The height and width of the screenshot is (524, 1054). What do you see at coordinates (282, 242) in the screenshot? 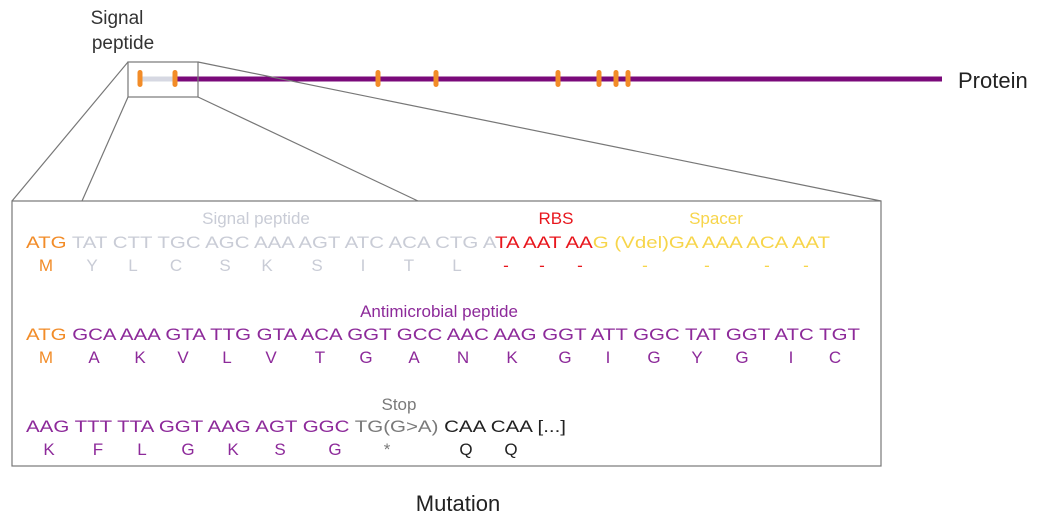
I see `dna-segment: TAT CTT TGC AGC AAA AGT ATC ACA CTG A` at bounding box center [282, 242].